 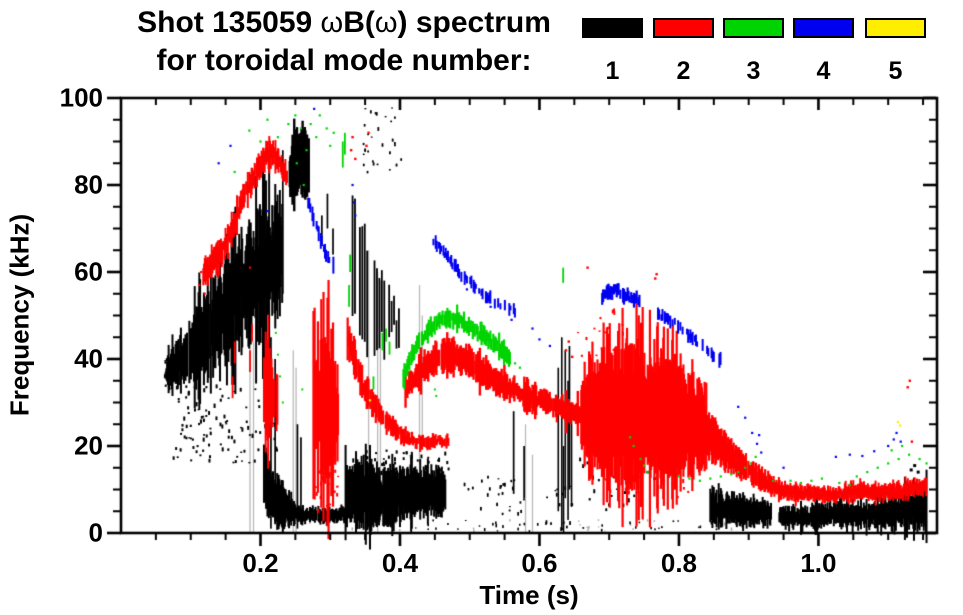 I want to click on x-tick-label: 0.4, so click(x=400, y=563).